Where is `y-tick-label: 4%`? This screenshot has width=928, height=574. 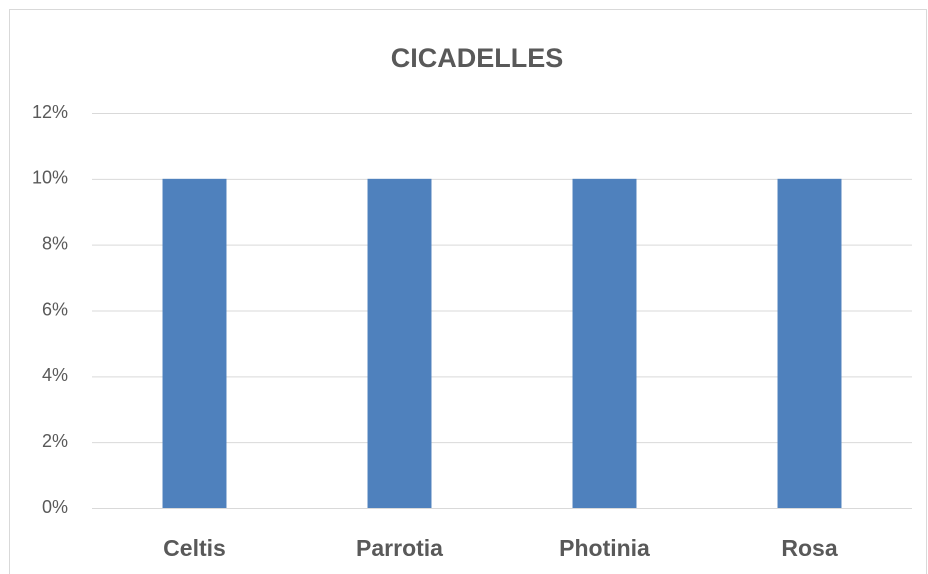 y-tick-label: 4% is located at coordinates (55, 375).